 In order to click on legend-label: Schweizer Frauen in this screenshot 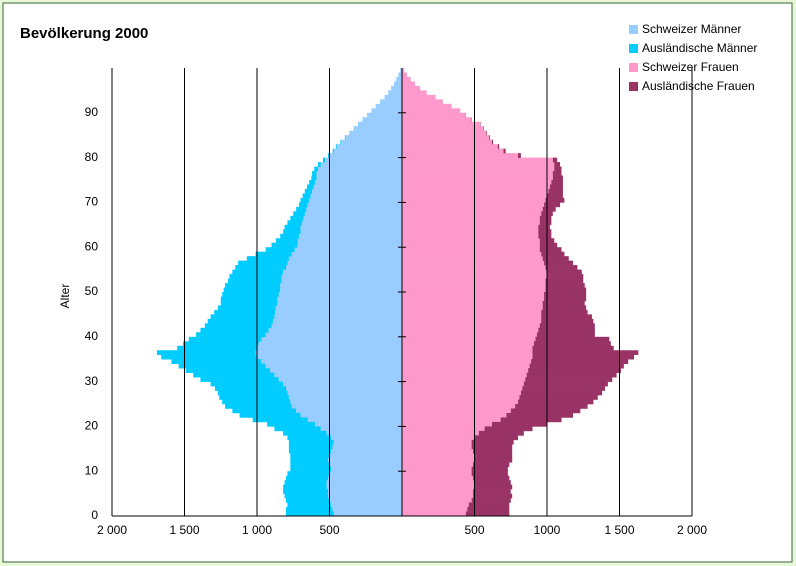, I will do `click(690, 67)`.